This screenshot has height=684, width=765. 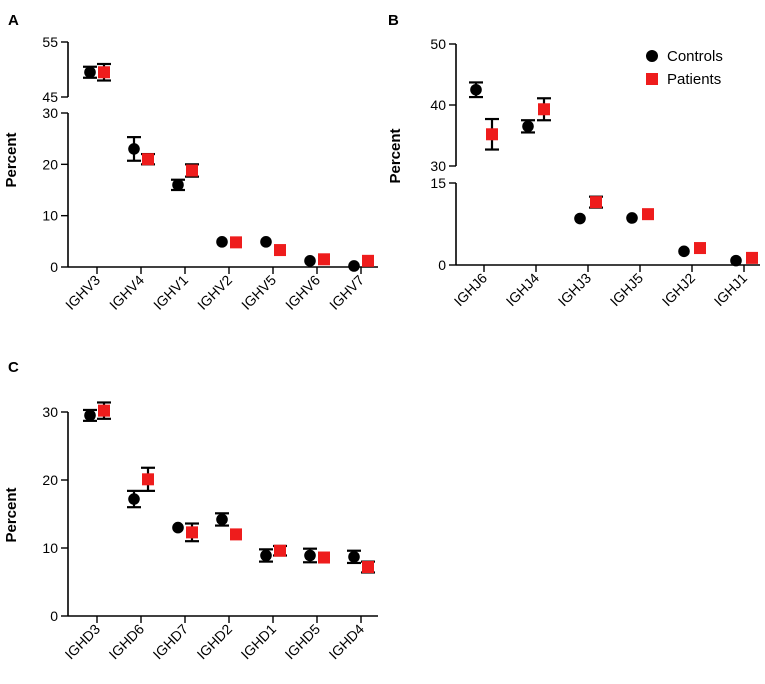 What do you see at coordinates (259, 642) in the screenshot?
I see `panel-c-x-label-ighd1: IGHD1` at bounding box center [259, 642].